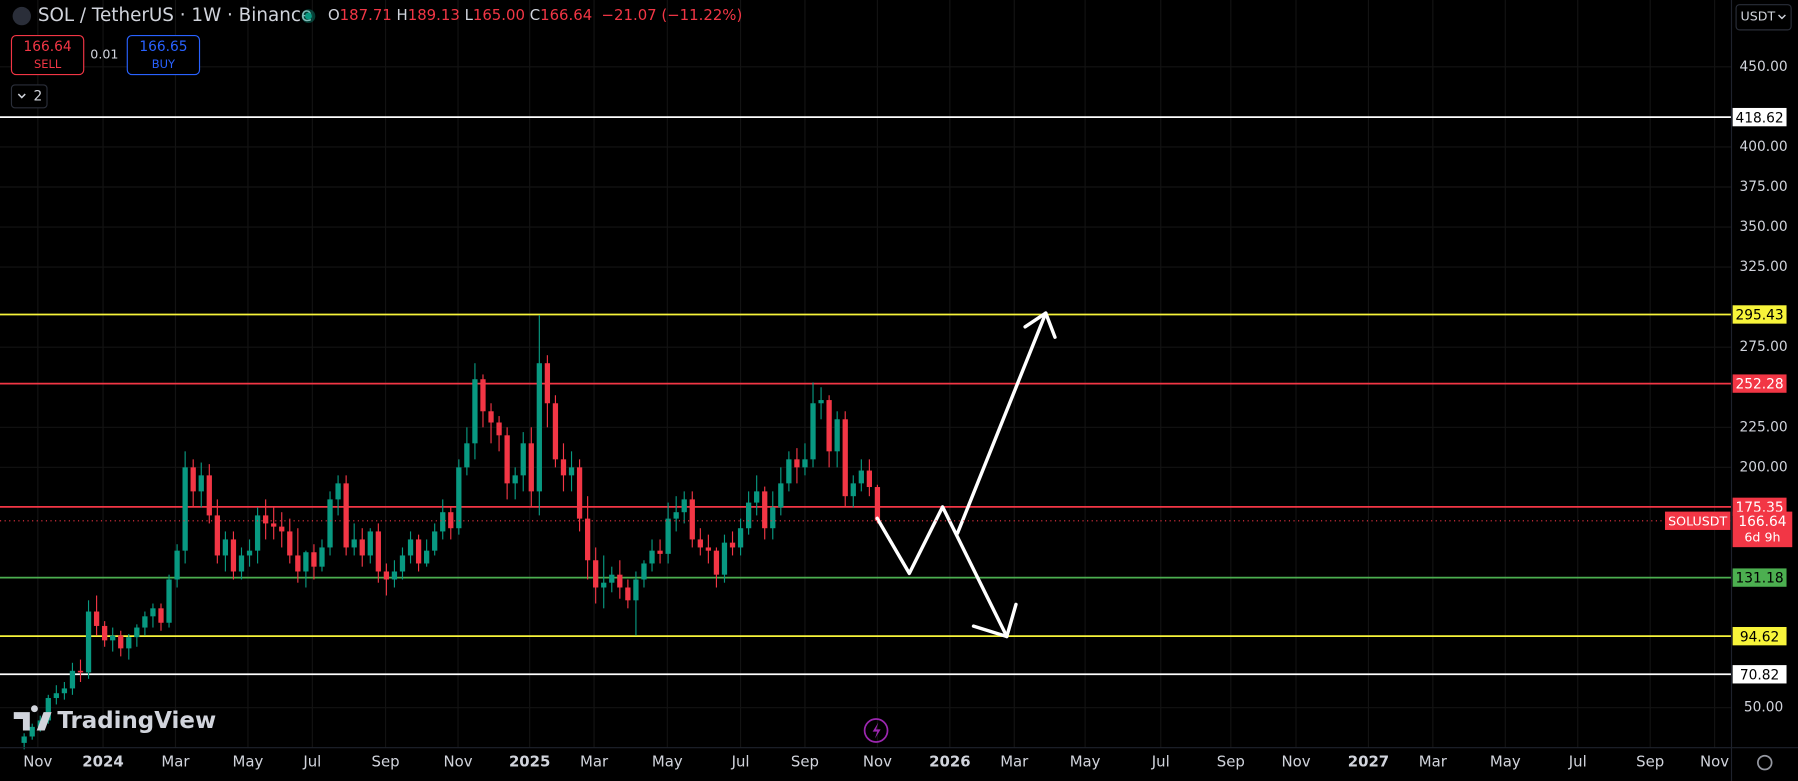  Describe the element at coordinates (1368, 762) in the screenshot. I see `x-tick-label: 2027` at that location.